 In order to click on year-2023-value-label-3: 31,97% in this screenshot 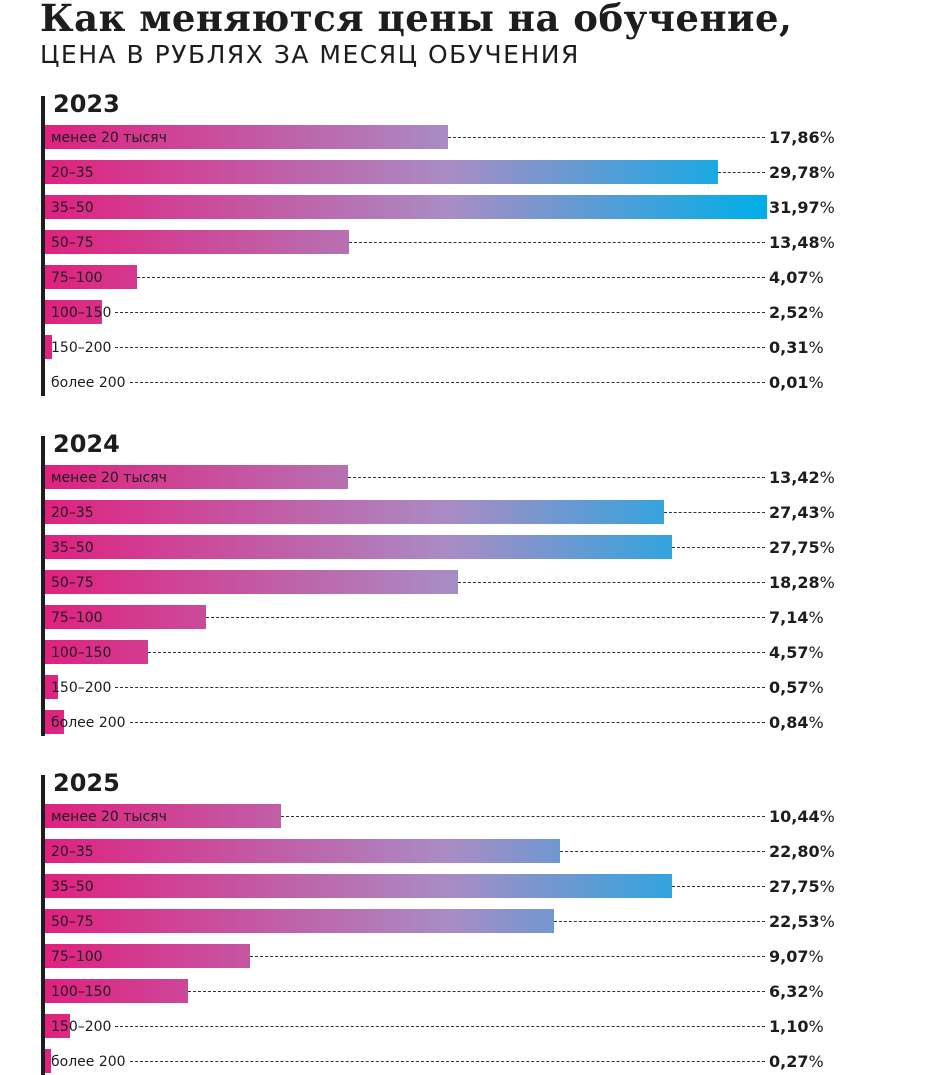, I will do `click(802, 208)`.